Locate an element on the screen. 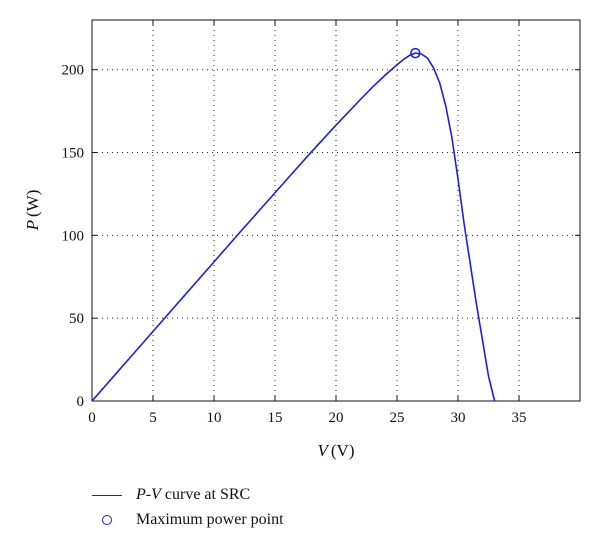 This screenshot has width=600, height=549. legend-item-mpp: Maximum power point is located at coordinates (188, 519).